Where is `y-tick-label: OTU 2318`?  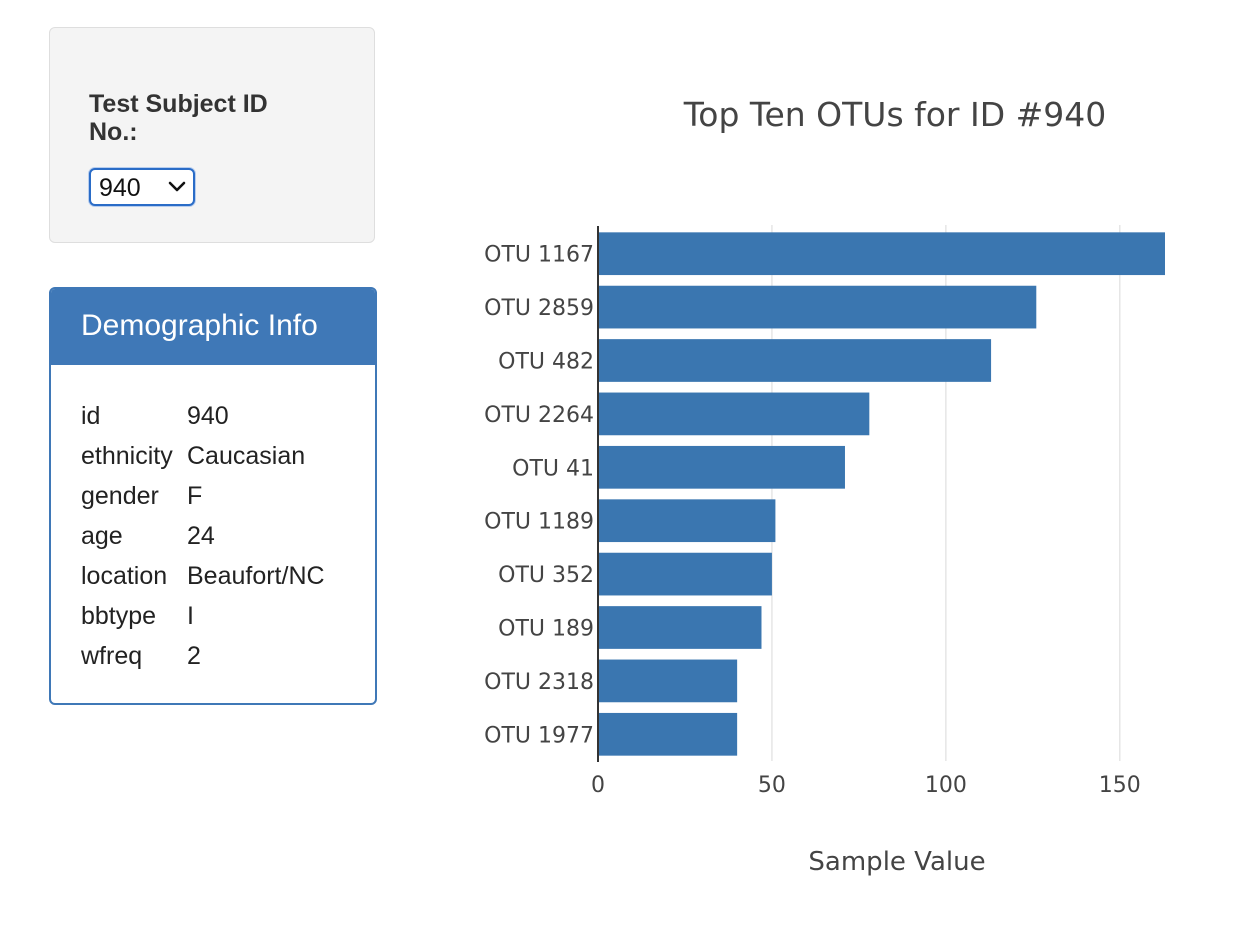
y-tick-label: OTU 2318 is located at coordinates (539, 682).